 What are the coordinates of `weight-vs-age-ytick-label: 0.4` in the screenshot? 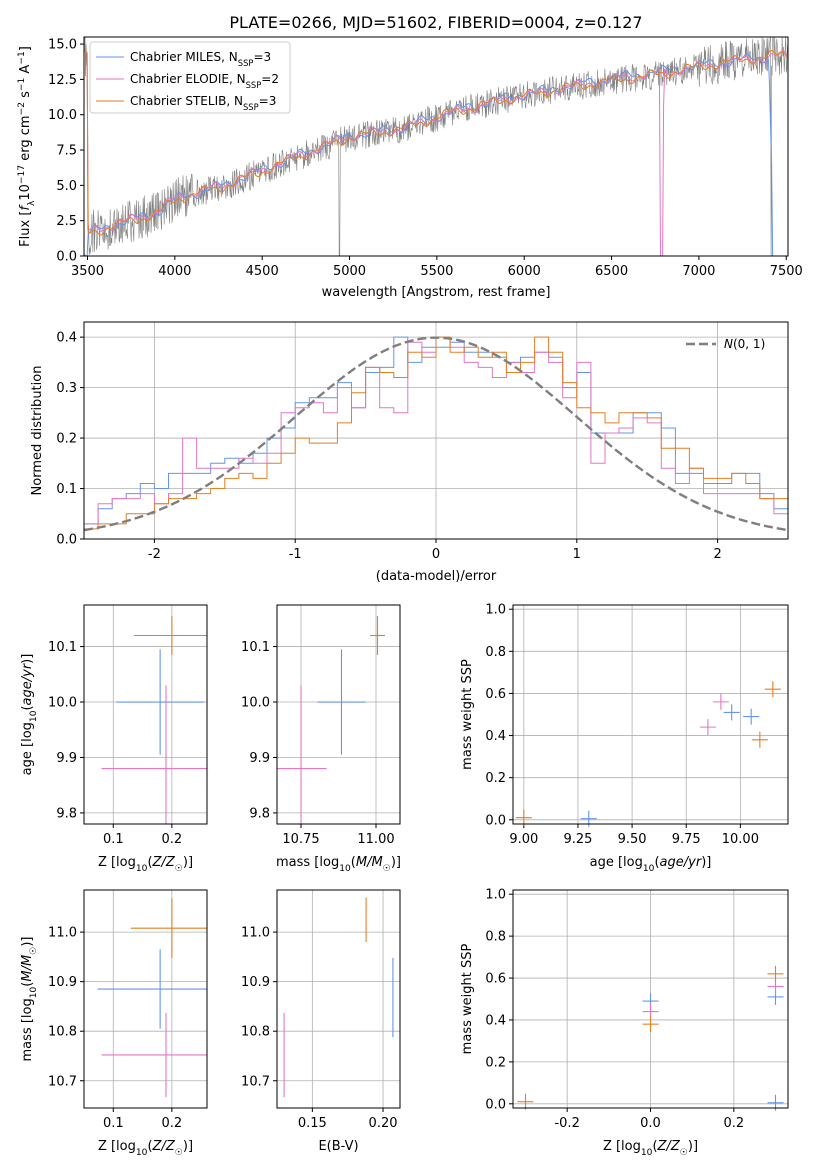 It's located at (495, 736).